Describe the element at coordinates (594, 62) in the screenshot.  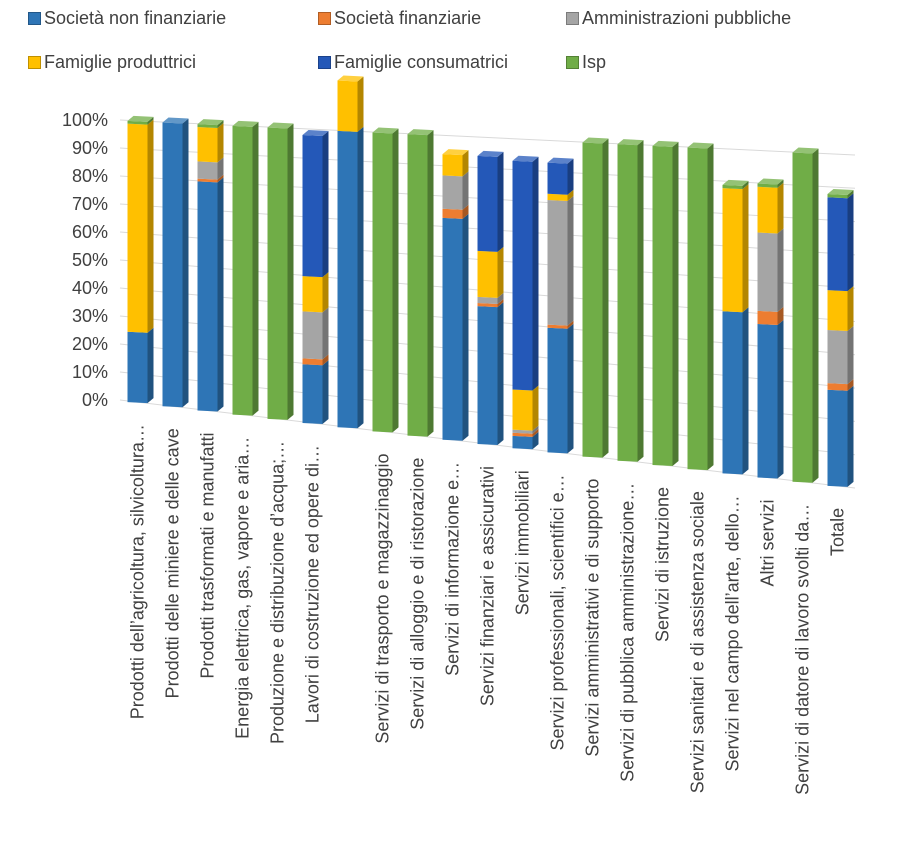
I see `legend-label: Isp` at that location.